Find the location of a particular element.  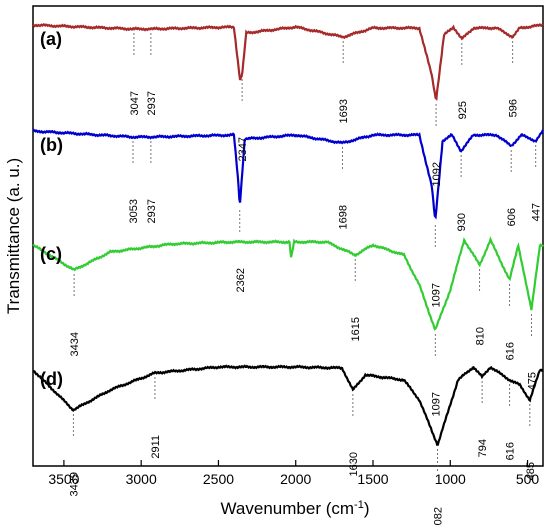

series-label: (b) is located at coordinates (51, 145).